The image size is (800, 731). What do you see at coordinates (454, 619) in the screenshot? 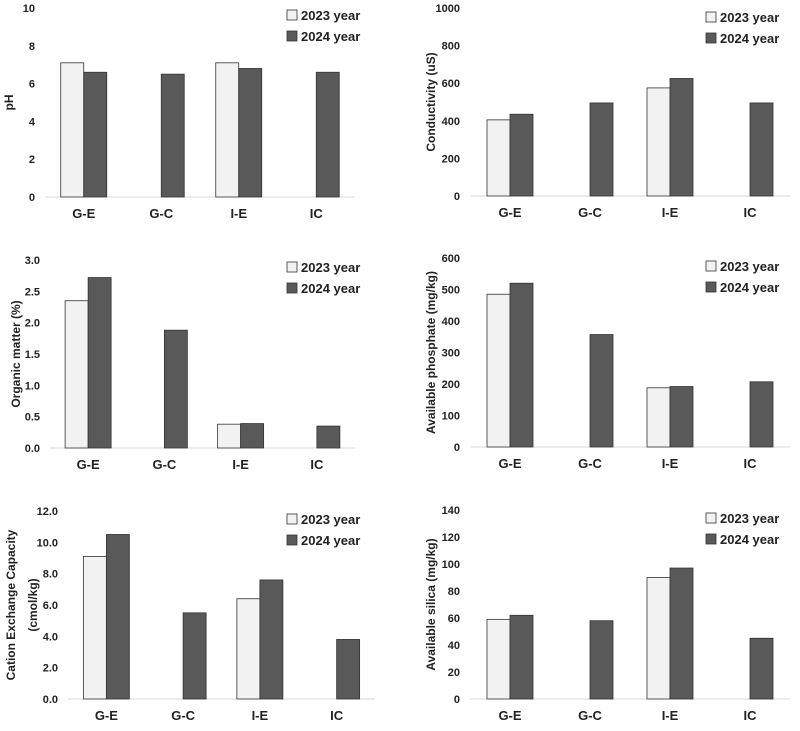
I see `y-tick-label: 60` at bounding box center [454, 619].